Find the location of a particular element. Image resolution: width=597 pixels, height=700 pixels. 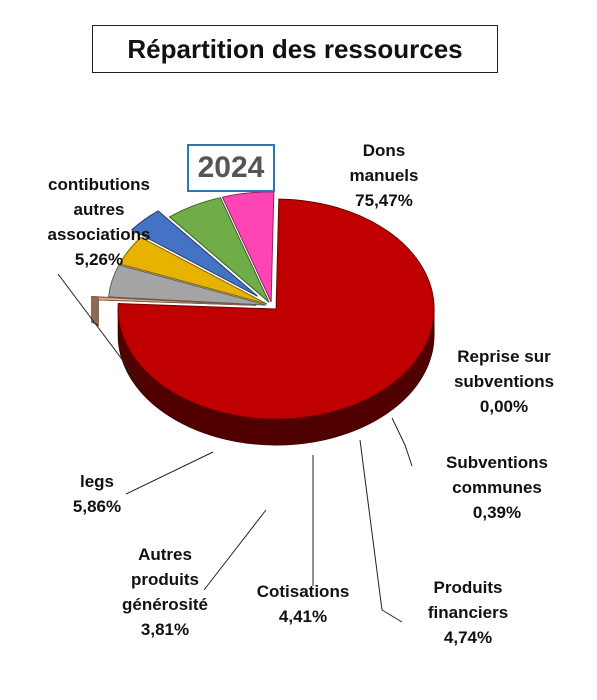

value-label-reprise-subventions: 0,00% is located at coordinates (504, 406).